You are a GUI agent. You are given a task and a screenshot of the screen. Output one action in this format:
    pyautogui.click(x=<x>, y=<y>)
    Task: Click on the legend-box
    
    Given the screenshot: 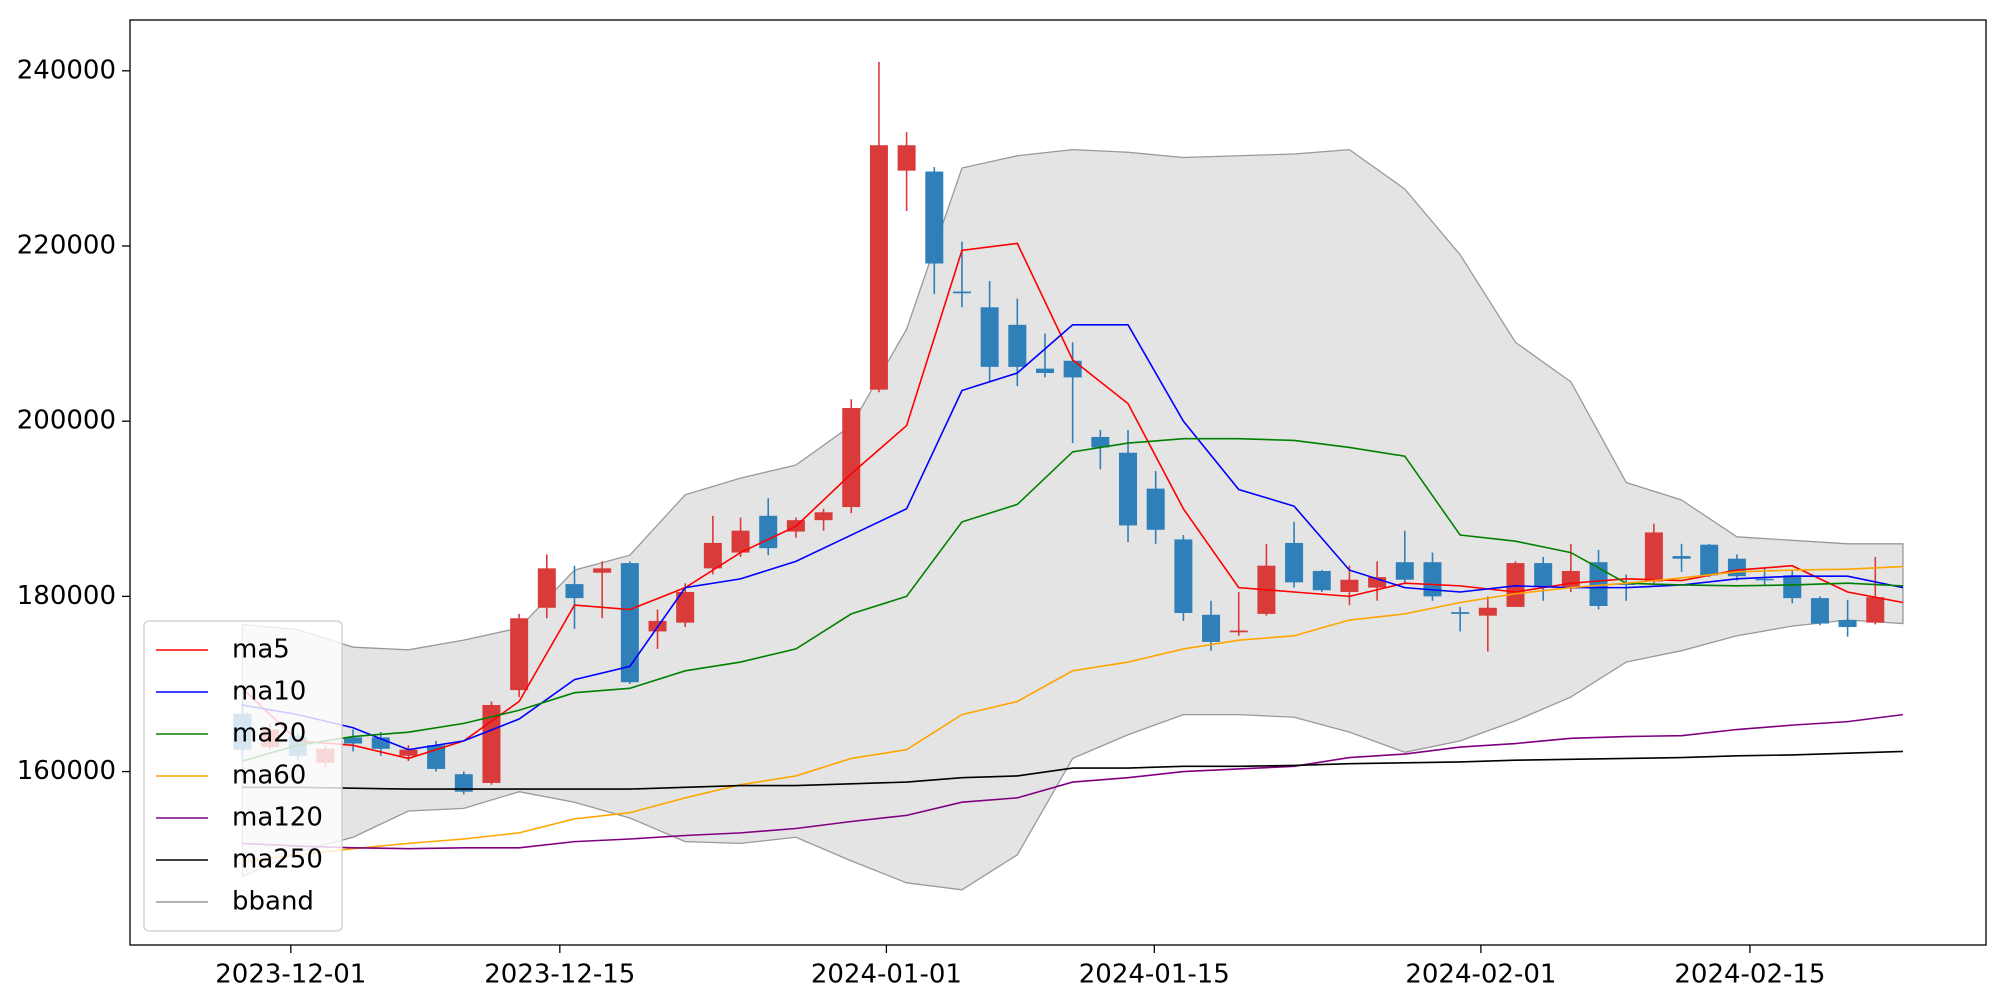 What is the action you would take?
    pyautogui.click(x=243, y=776)
    